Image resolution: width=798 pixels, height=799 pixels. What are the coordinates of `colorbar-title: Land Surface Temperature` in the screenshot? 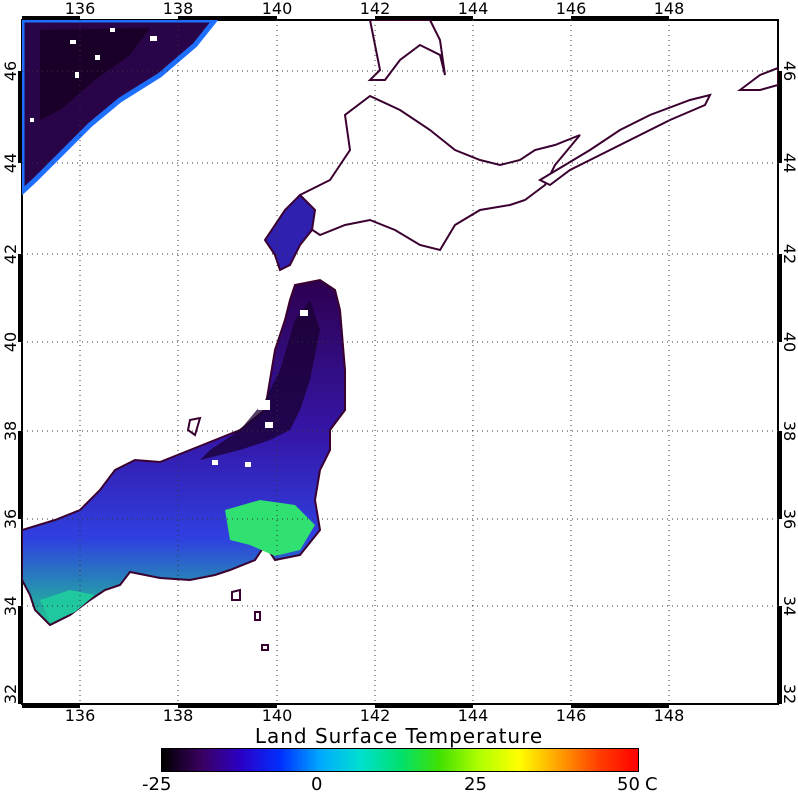 It's located at (399, 736).